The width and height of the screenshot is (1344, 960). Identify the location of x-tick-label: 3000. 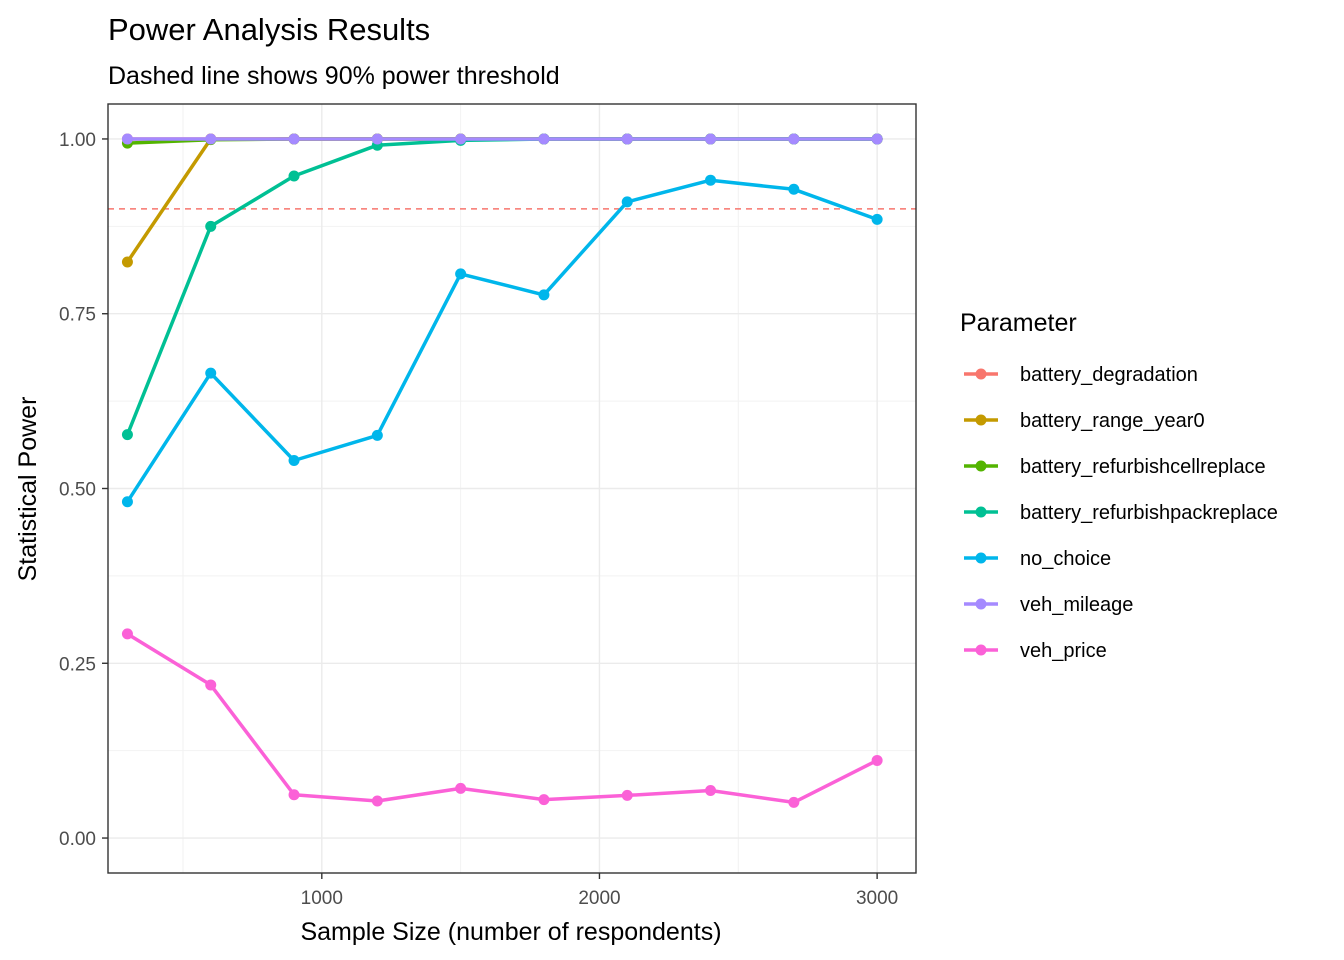
(877, 898).